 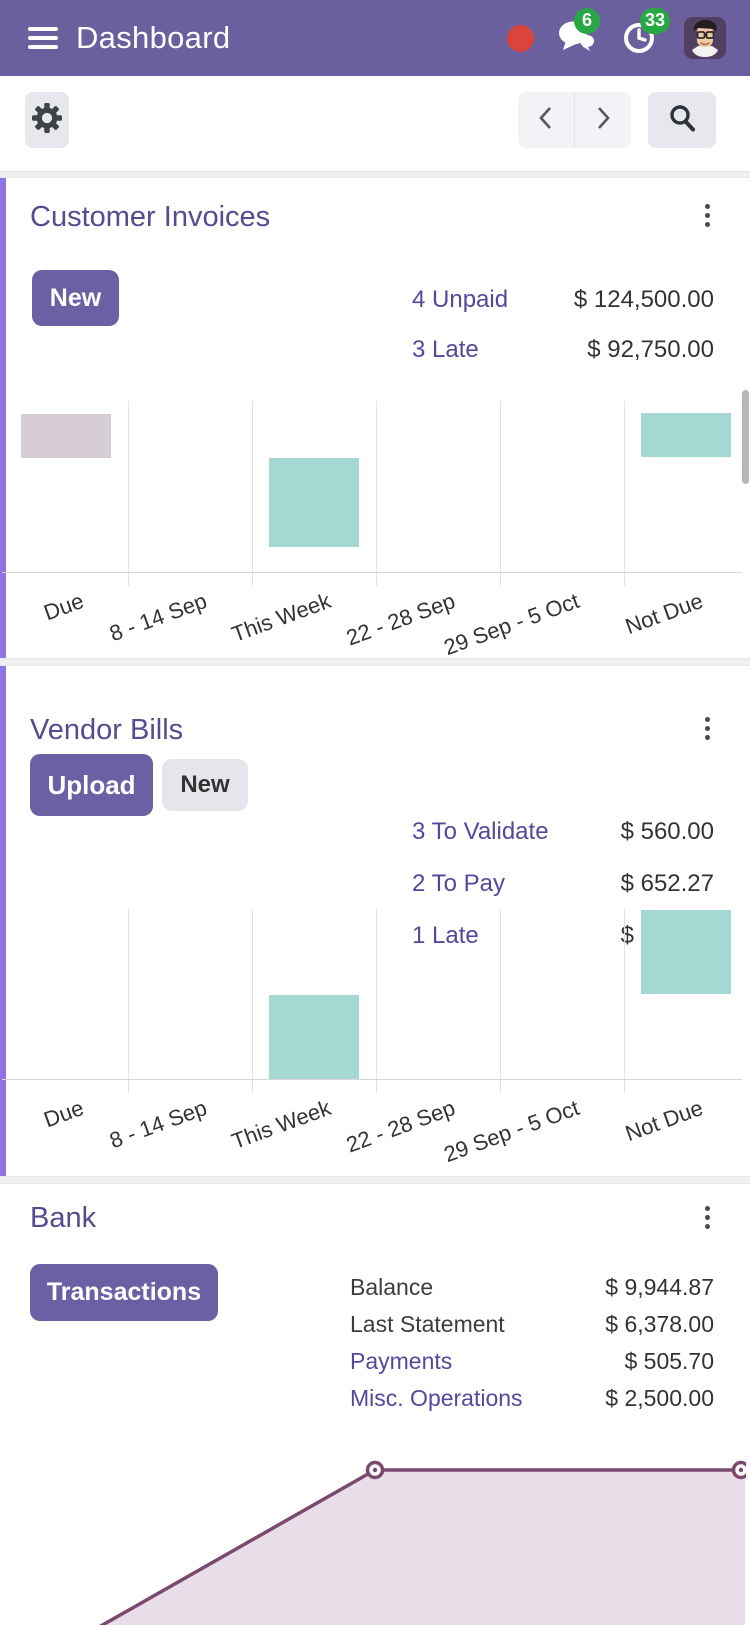 What do you see at coordinates (587, 20) in the screenshot?
I see `messages-badge: 6` at bounding box center [587, 20].